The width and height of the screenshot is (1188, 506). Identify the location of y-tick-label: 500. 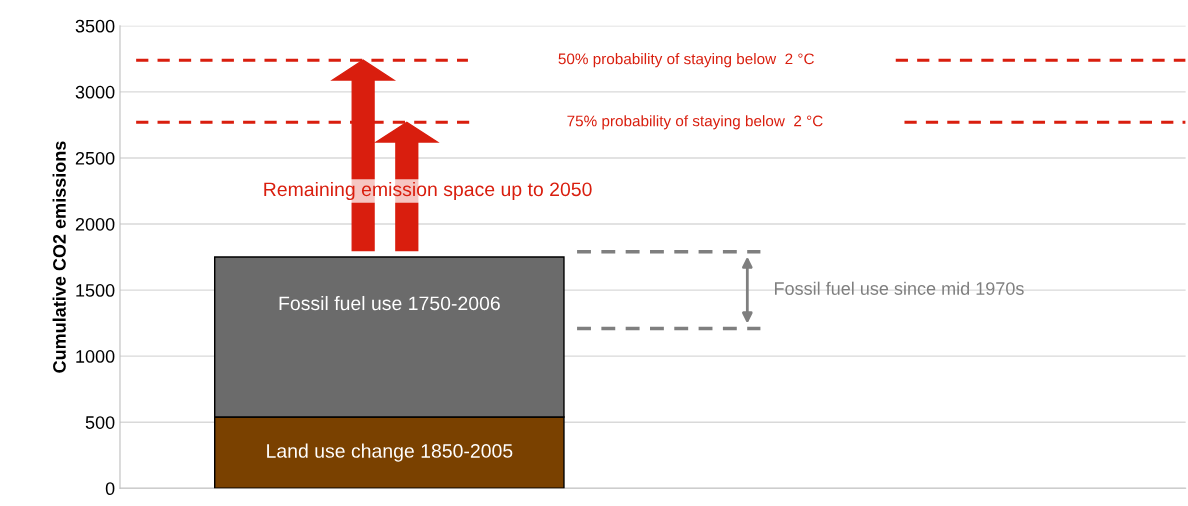
(100, 422).